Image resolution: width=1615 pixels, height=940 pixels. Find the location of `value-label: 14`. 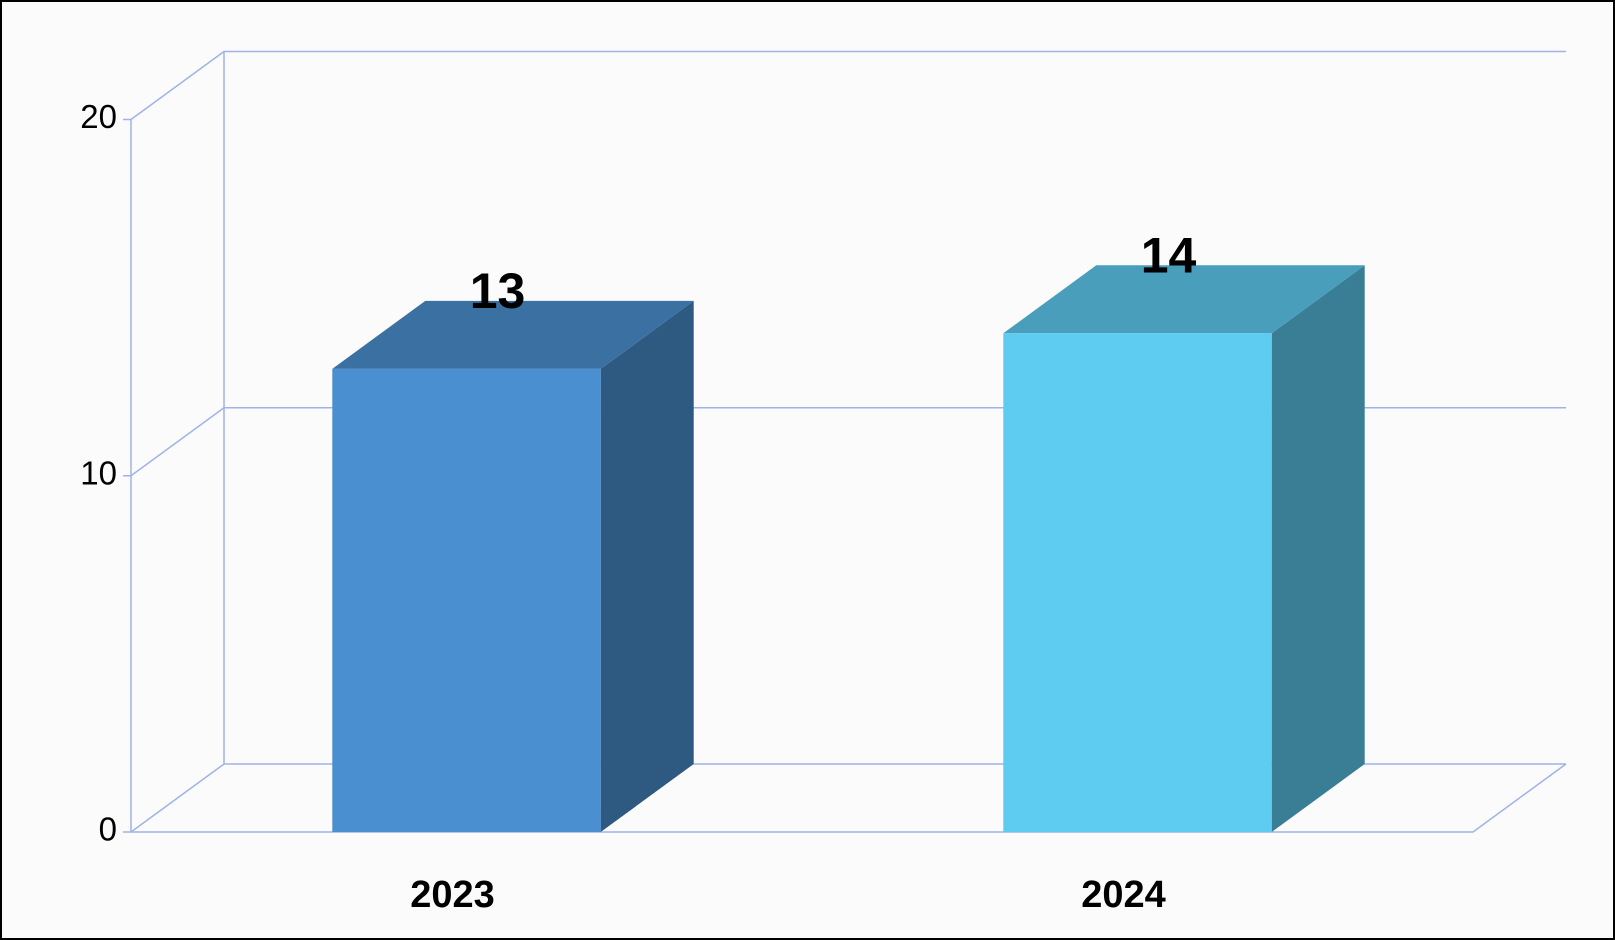

value-label: 14 is located at coordinates (1169, 255).